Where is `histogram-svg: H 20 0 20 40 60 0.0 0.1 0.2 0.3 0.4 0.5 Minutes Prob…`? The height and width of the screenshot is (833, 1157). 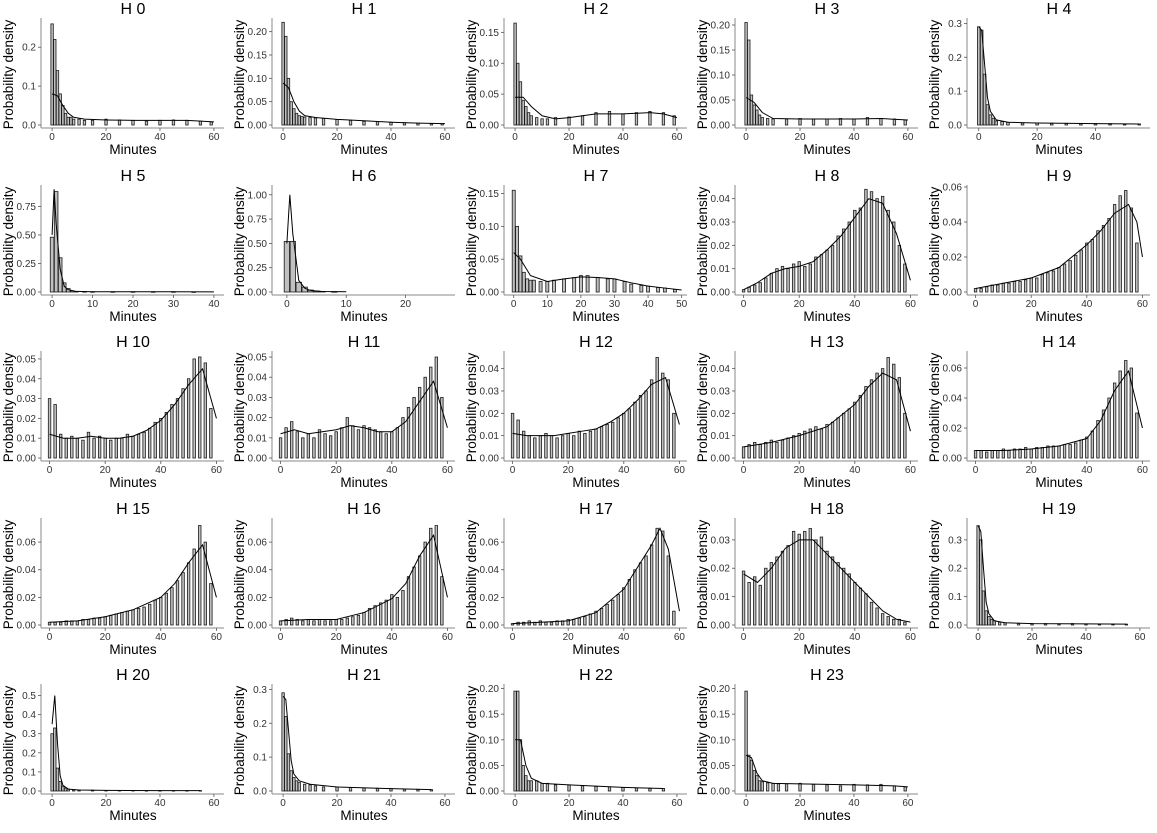
histogram-svg: H 20 0 20 40 60 0.0 0.1 0.2 0.3 0.4 0.5 Minutes Prob… is located at coordinates (112, 745).